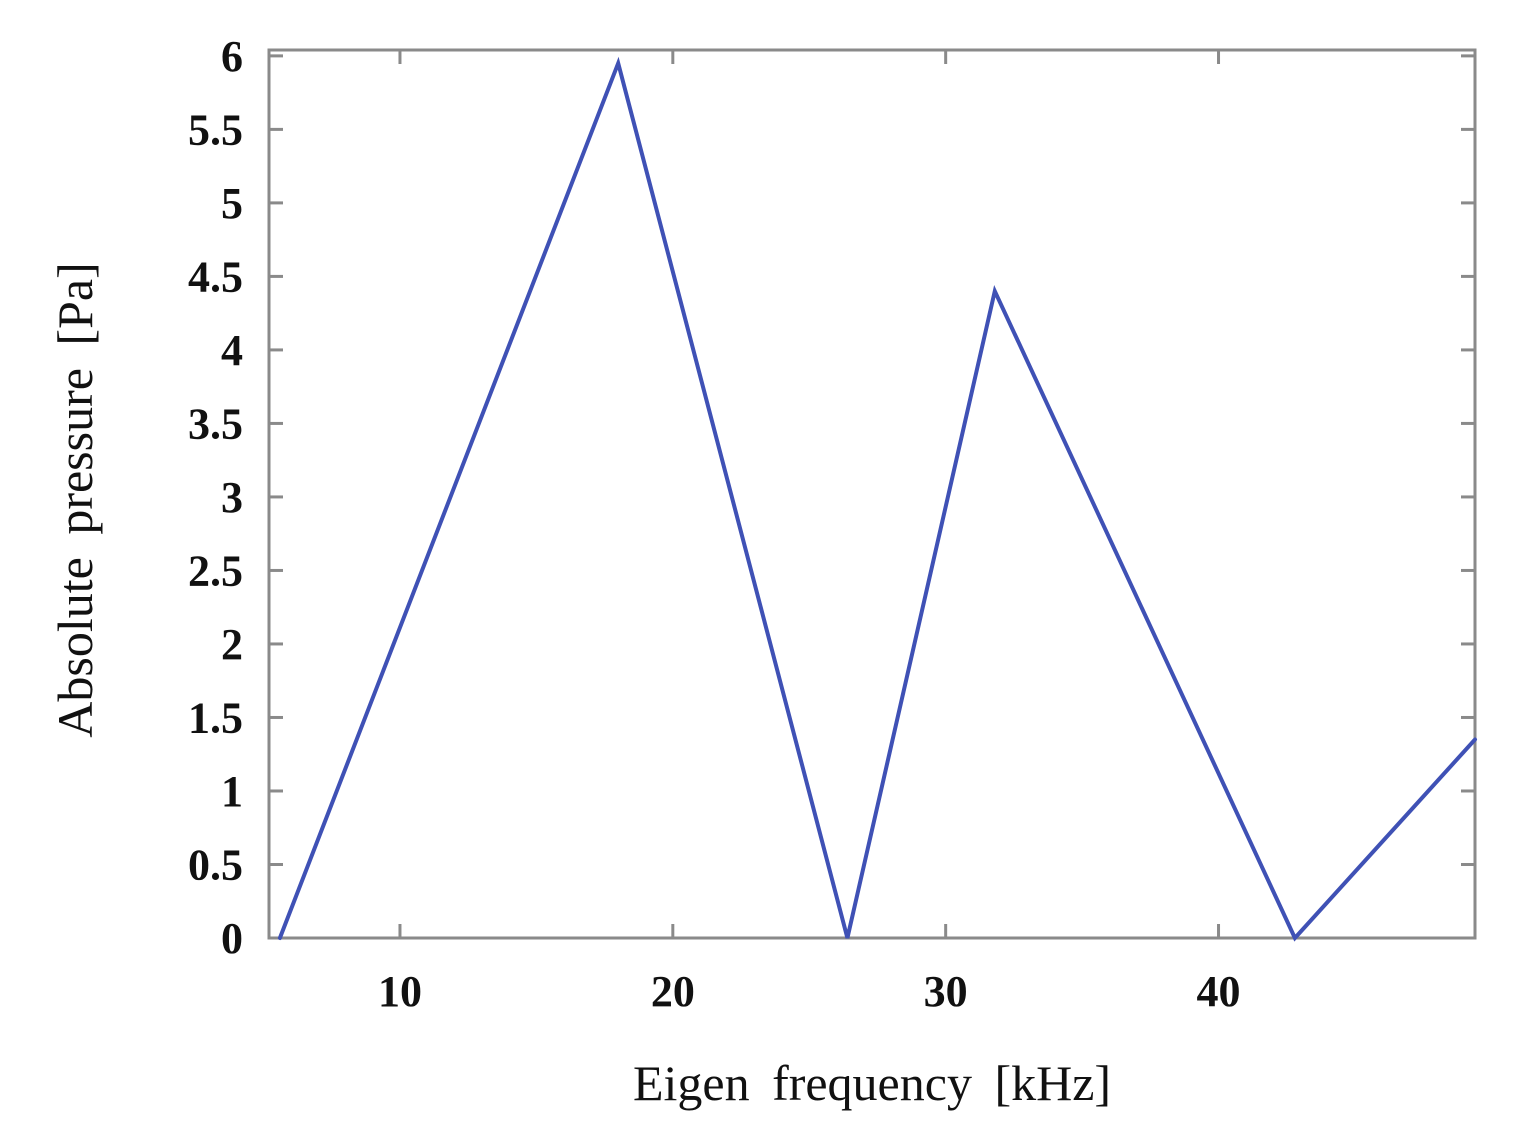 This screenshot has height=1139, width=1519. Describe the element at coordinates (673, 991) in the screenshot. I see `x-tick-label: 20` at that location.